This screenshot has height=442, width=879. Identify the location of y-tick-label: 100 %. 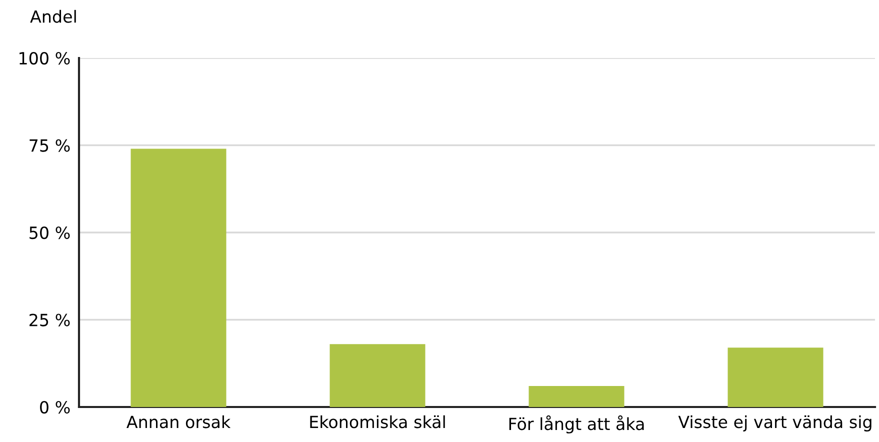
(45, 58).